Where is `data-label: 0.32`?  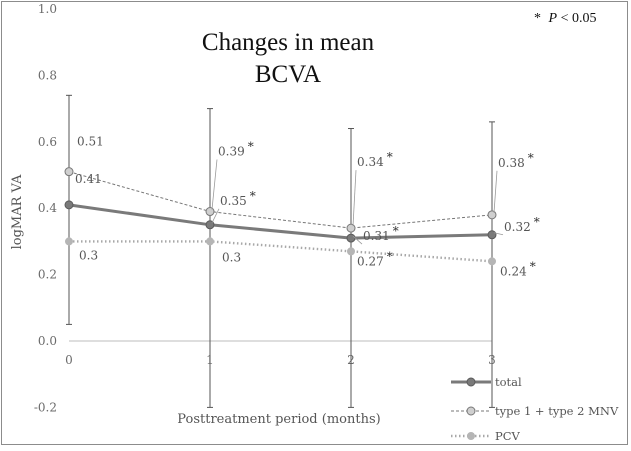 data-label: 0.32 is located at coordinates (517, 227).